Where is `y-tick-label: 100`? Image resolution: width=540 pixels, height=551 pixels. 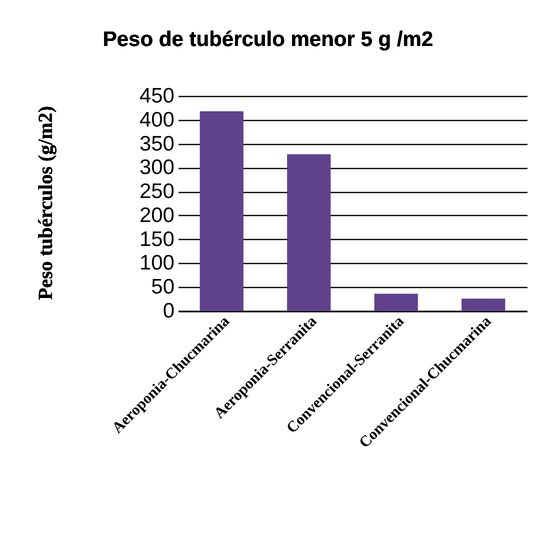
y-tick-label: 100 is located at coordinates (156, 263).